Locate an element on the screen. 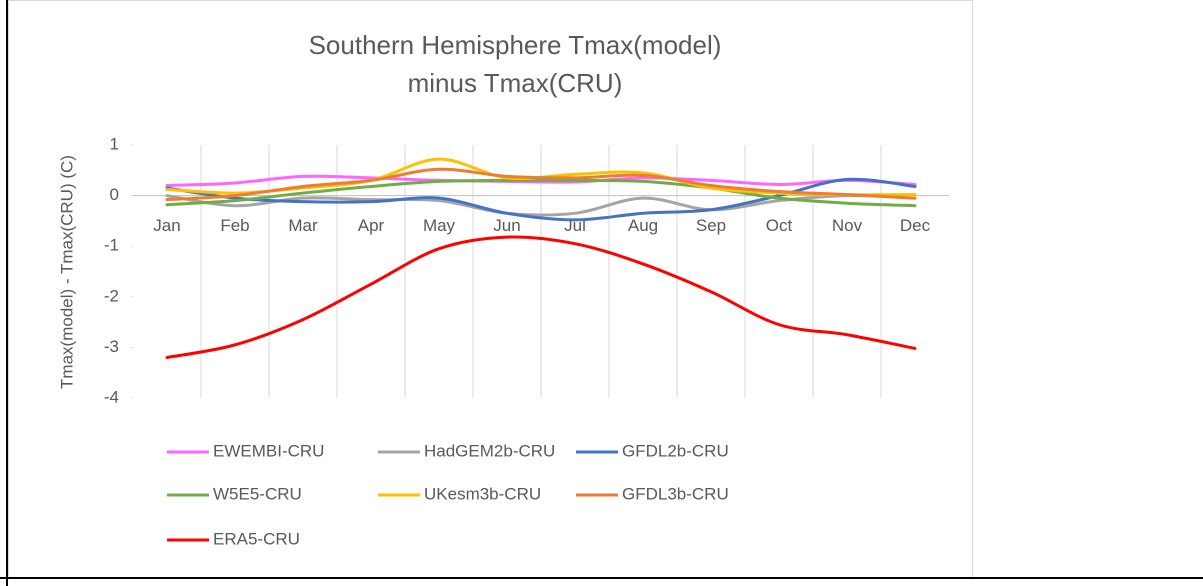 This screenshot has height=586, width=1203. x-tick-label: Sep is located at coordinates (711, 225).